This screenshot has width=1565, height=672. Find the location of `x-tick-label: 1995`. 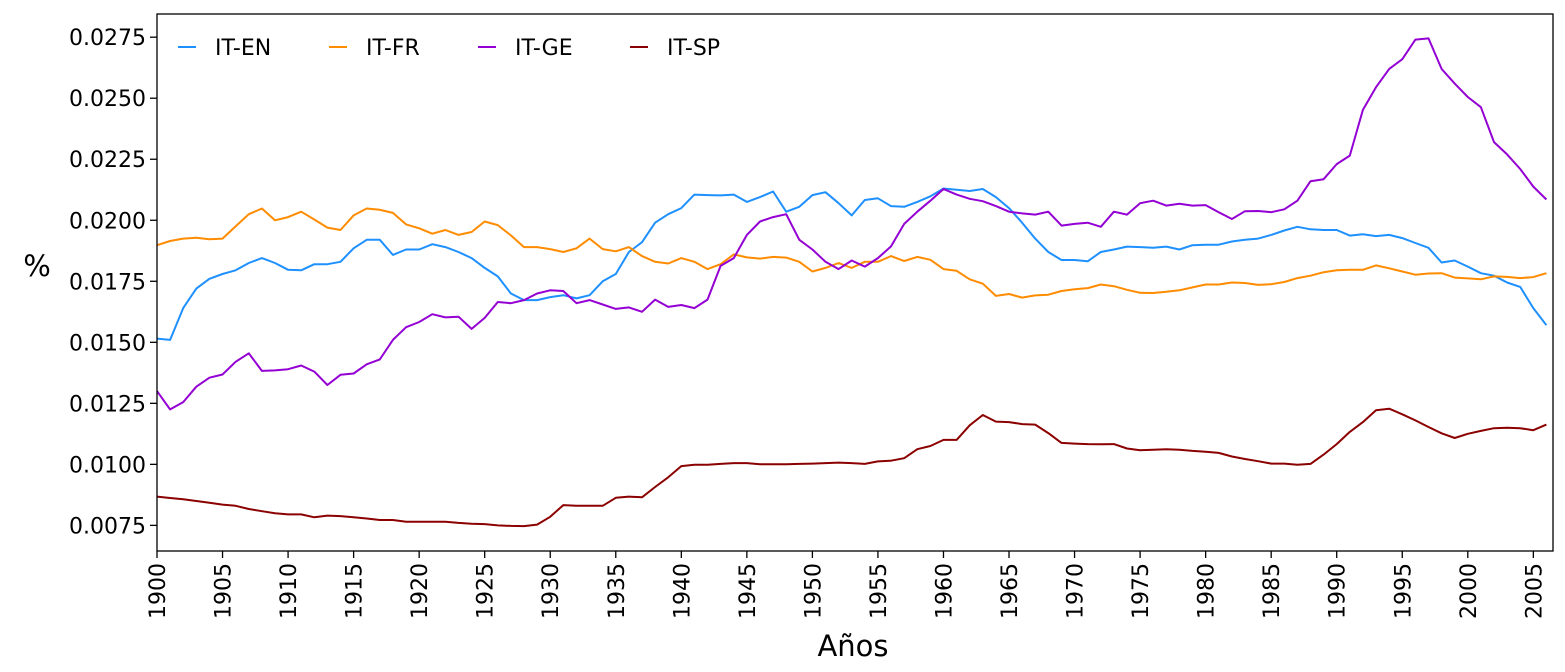

x-tick-label: 1995 is located at coordinates (1403, 591).